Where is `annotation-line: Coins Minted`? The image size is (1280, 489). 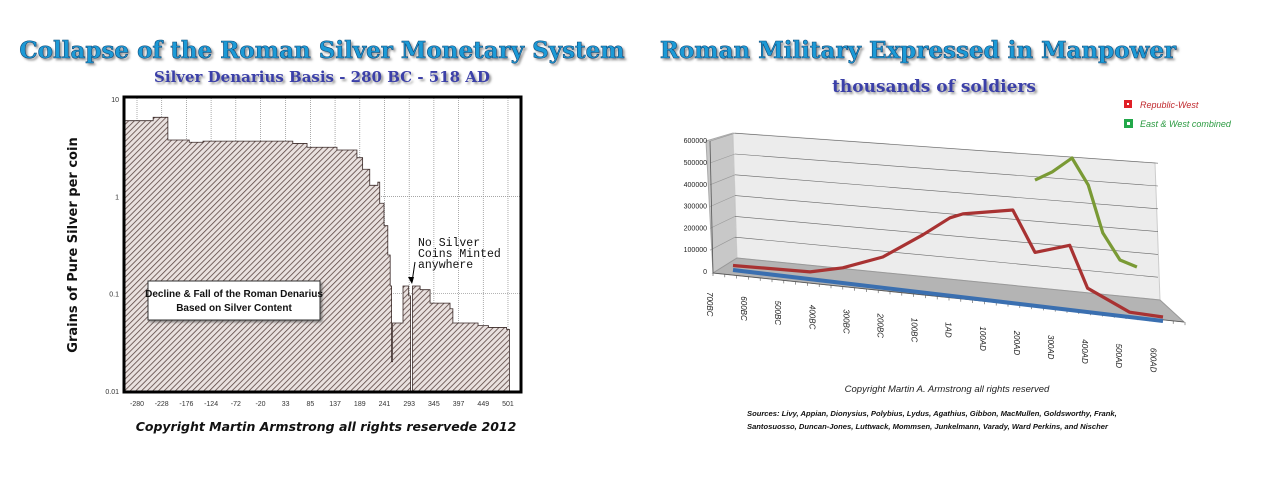
annotation-line: Coins Minted is located at coordinates (459, 254).